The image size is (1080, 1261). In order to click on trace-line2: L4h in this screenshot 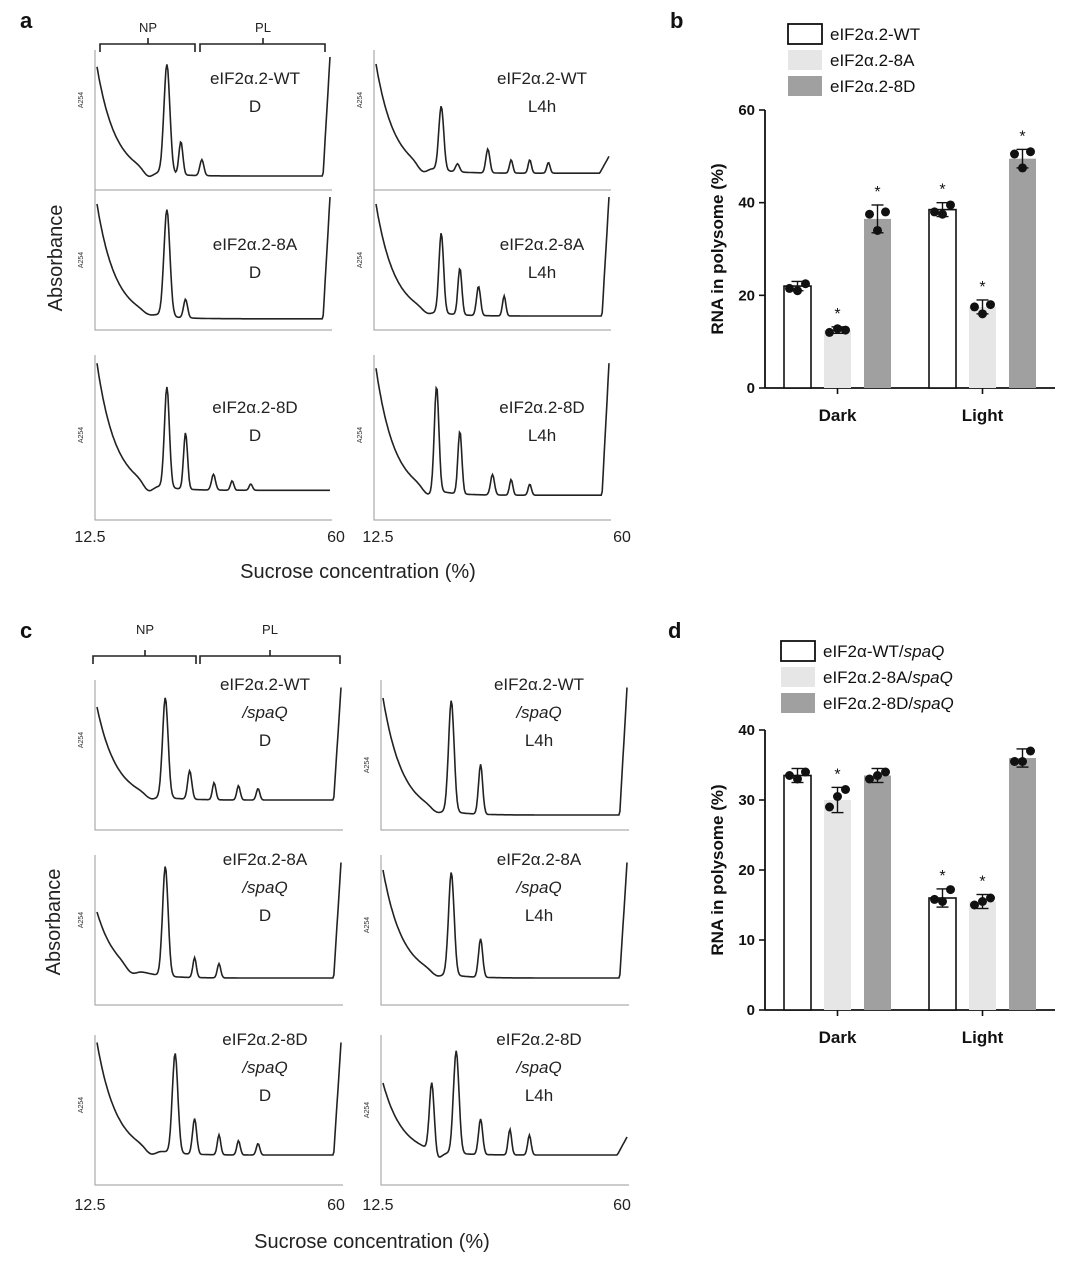, I will do `click(542, 106)`.